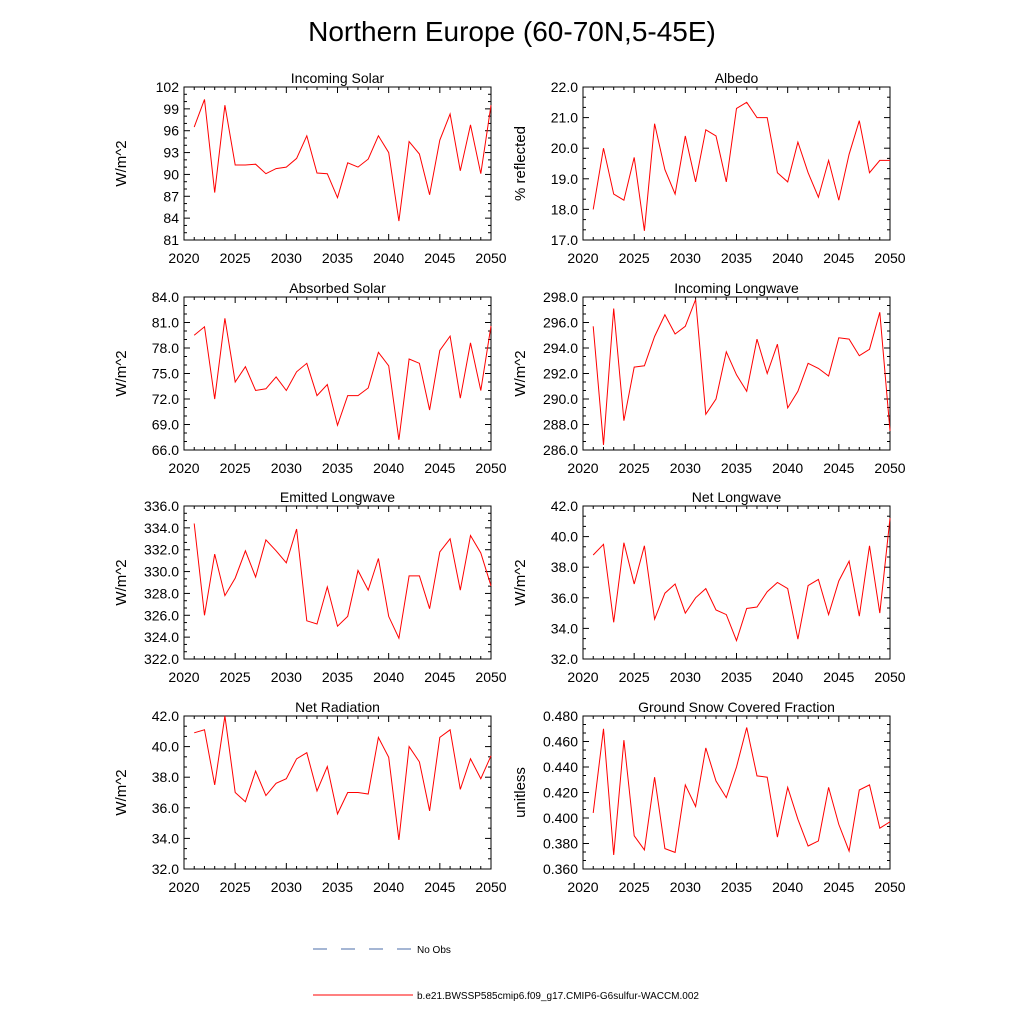  What do you see at coordinates (161, 593) in the screenshot?
I see `y-tick-label: 328.0` at bounding box center [161, 593].